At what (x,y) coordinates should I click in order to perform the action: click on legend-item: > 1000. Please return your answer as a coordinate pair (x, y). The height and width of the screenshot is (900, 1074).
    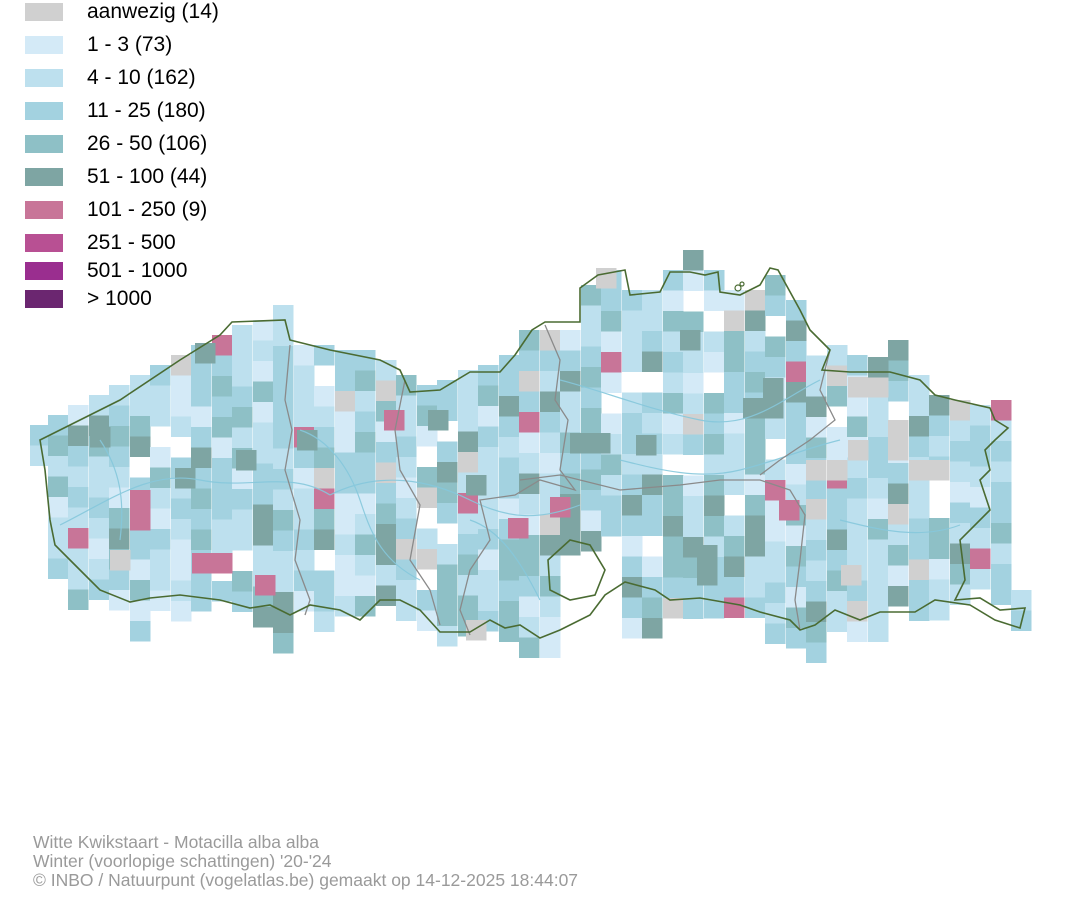
    Looking at the image, I should click on (225, 298).